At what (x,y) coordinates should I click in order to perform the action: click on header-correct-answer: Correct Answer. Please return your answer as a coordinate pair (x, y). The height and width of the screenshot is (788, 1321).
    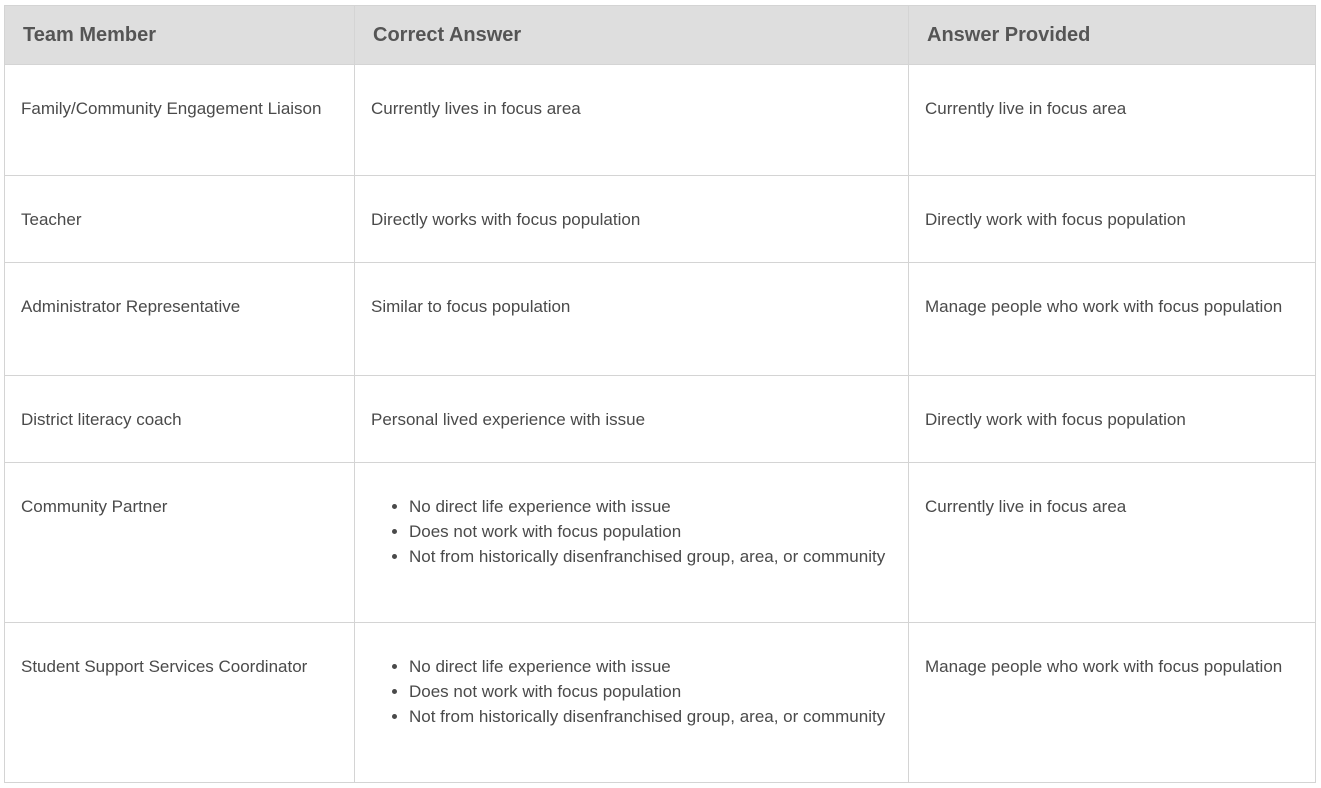
    Looking at the image, I should click on (631, 35).